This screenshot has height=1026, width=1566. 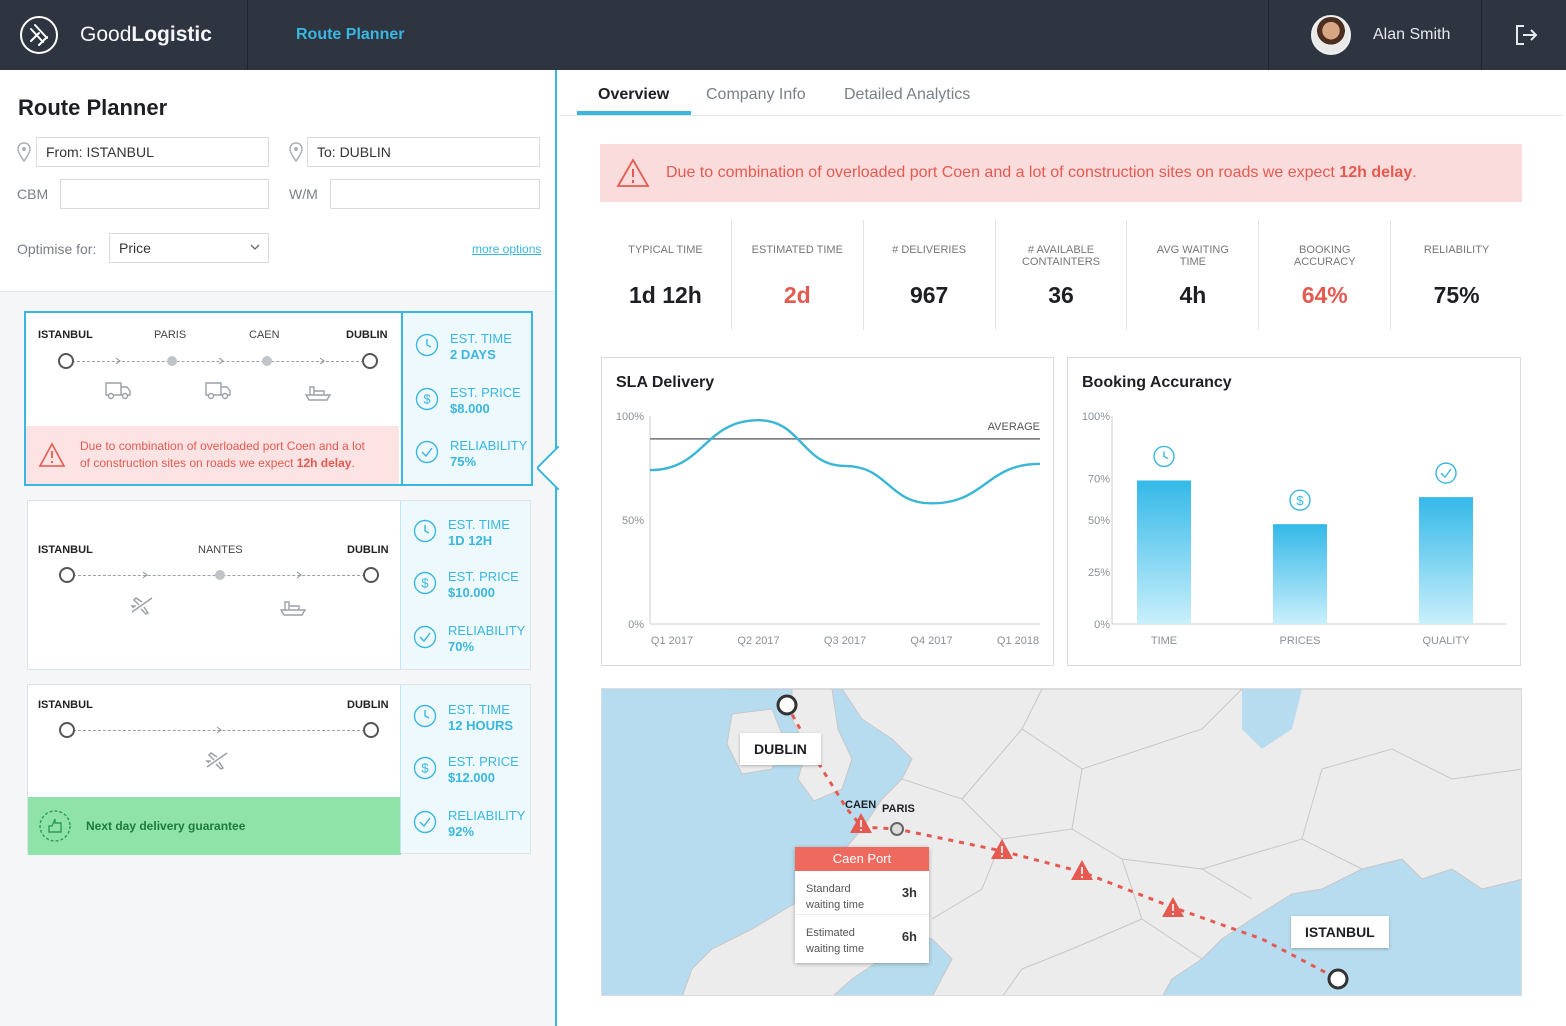 I want to click on stop-label: ISTANBUL, so click(x=65, y=335).